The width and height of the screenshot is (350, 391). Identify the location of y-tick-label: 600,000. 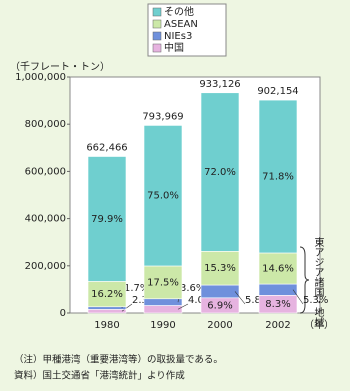
(45, 171).